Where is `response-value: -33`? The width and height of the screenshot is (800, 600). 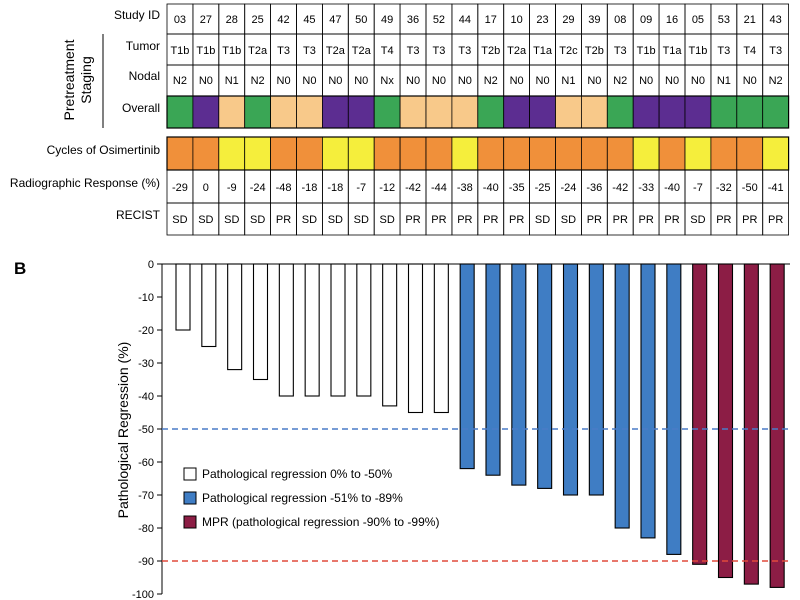
response-value: -33 is located at coordinates (646, 188).